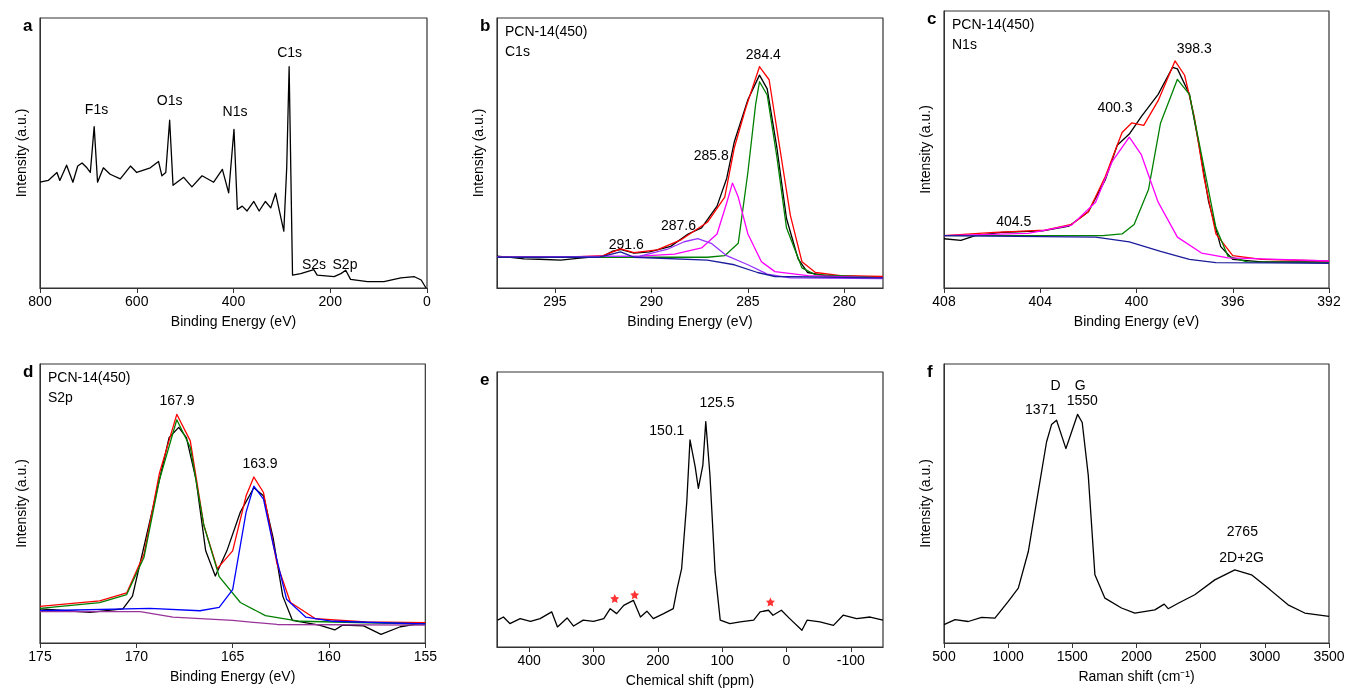  What do you see at coordinates (690, 680) in the screenshot?
I see `x-axis-title: Chemical shift (ppm)` at bounding box center [690, 680].